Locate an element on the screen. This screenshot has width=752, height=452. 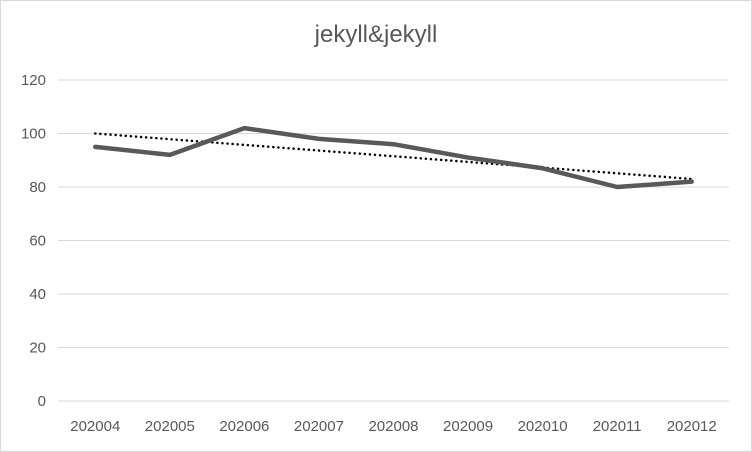
y-tick-label: 40 is located at coordinates (37, 294).